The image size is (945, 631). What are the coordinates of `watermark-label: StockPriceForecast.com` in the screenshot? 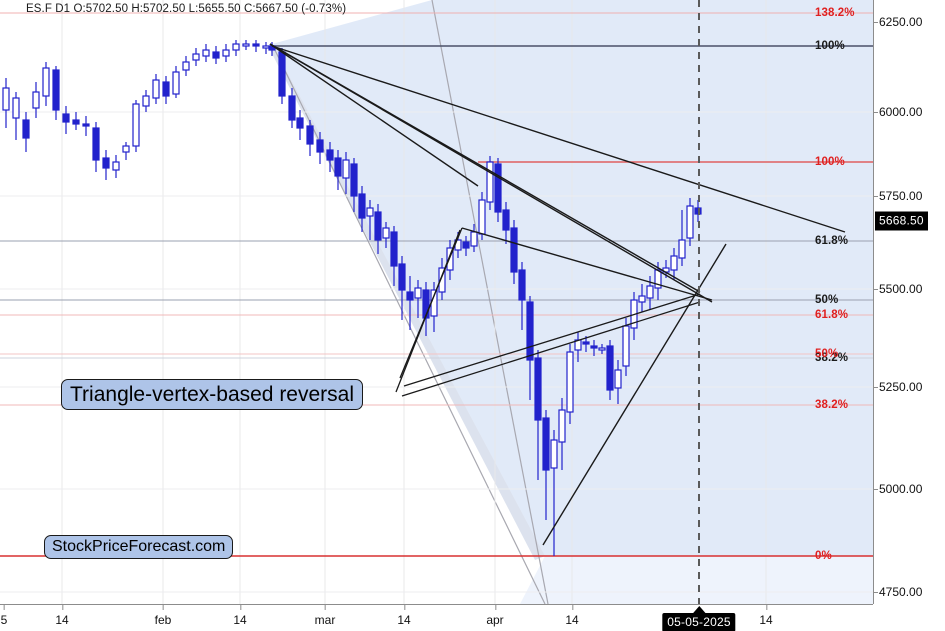 It's located at (139, 546).